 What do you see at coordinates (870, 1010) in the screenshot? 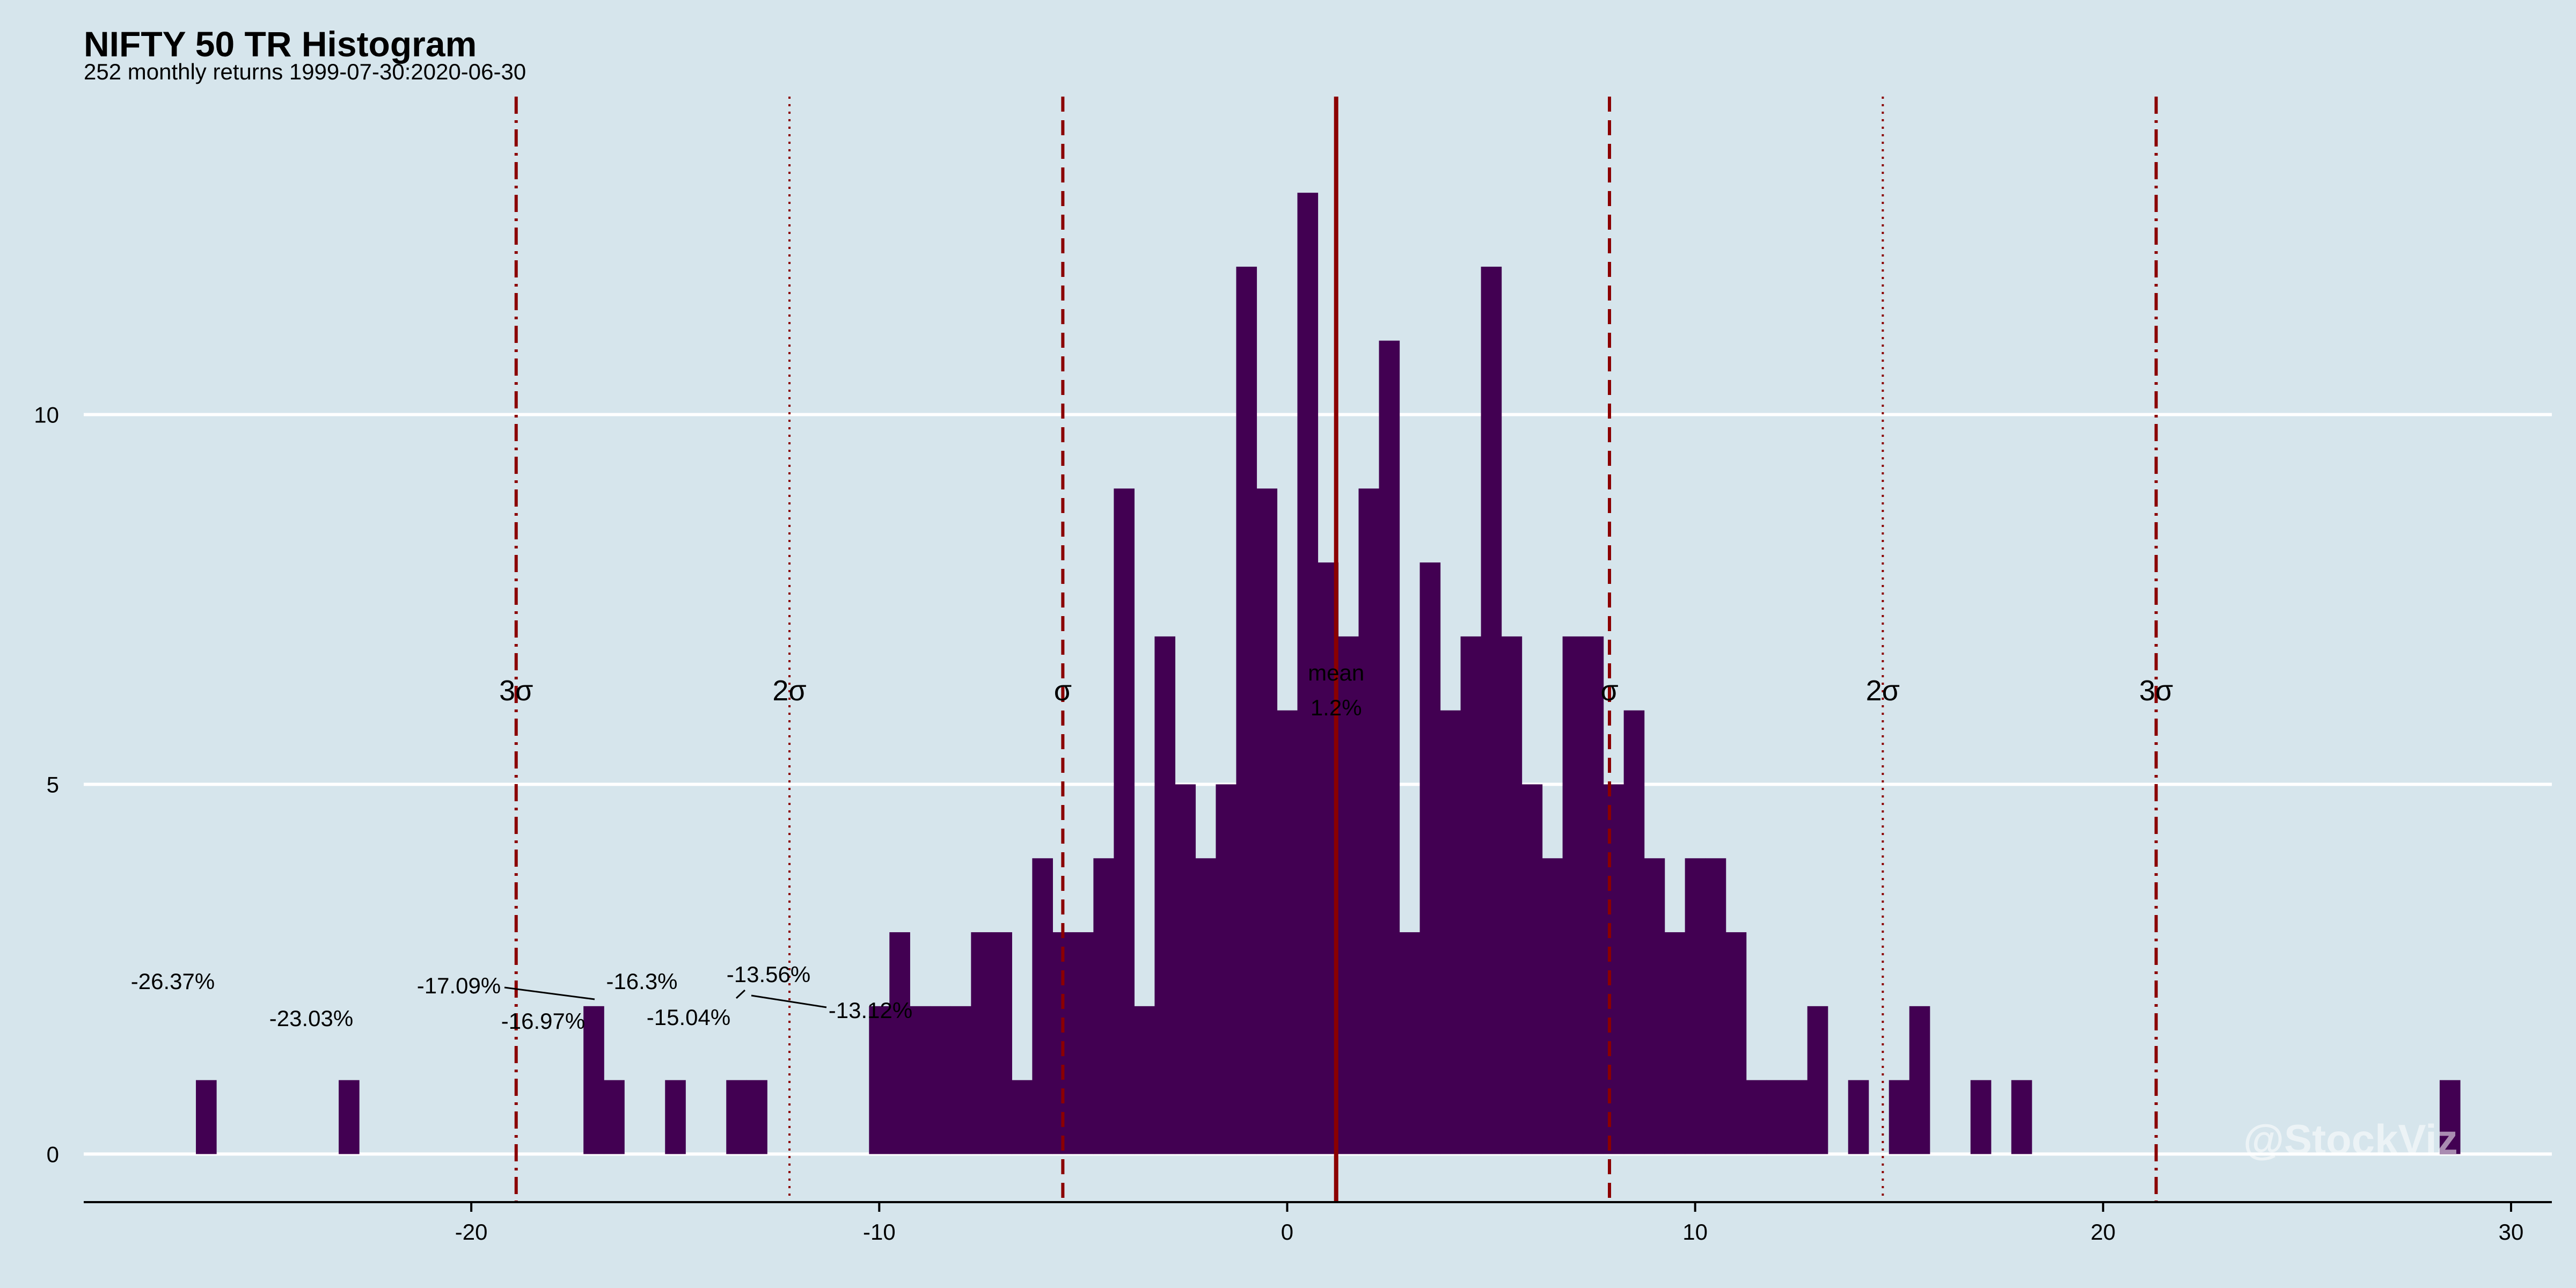
I see `outlier-label: -13.12%` at bounding box center [870, 1010].